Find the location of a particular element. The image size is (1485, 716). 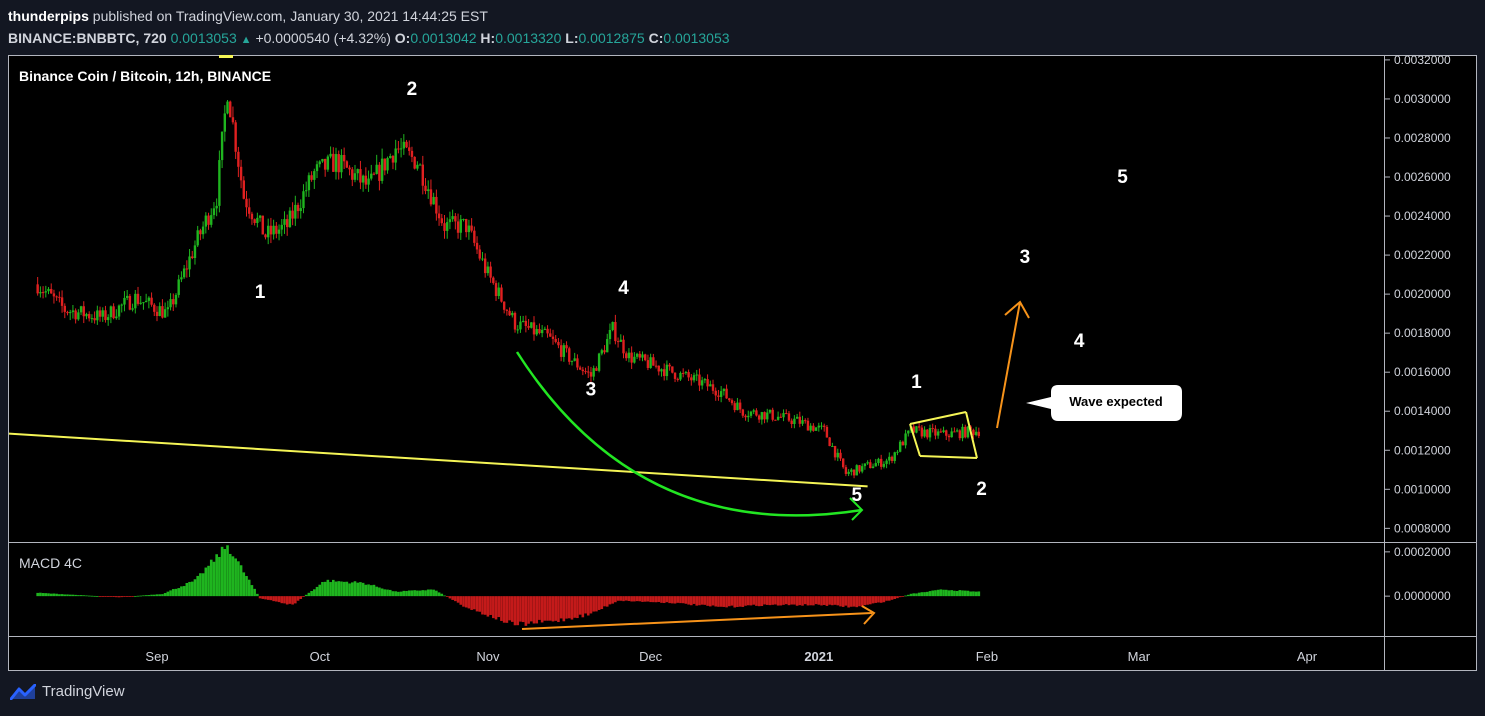

flag-left-edge is located at coordinates (915, 440).